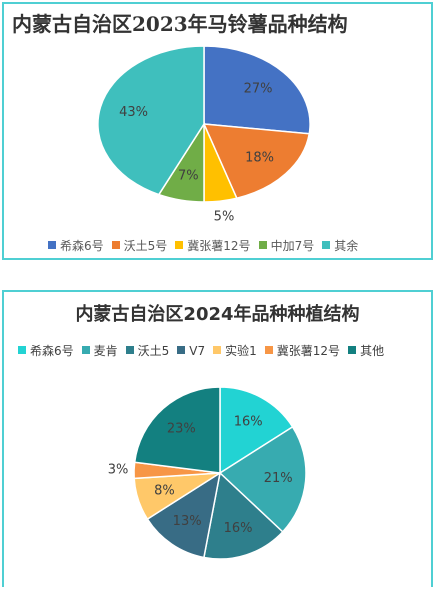 The height and width of the screenshot is (589, 435). What do you see at coordinates (118, 469) in the screenshot?
I see `data-label-1-5: 3%` at bounding box center [118, 469].